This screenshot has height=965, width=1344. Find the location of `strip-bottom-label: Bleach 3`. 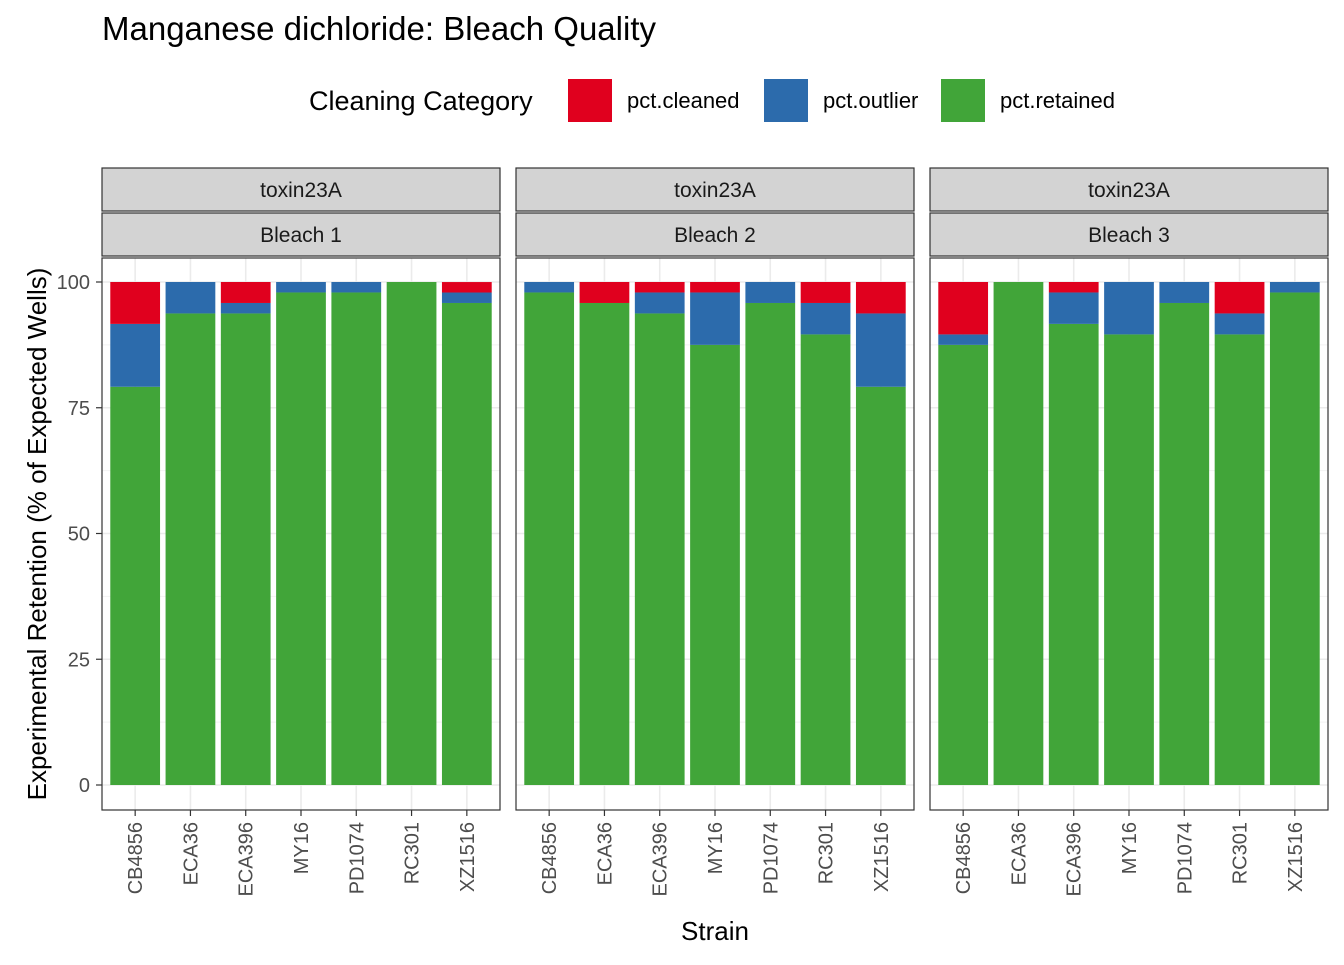

strip-bottom-label: Bleach 3 is located at coordinates (1129, 235).